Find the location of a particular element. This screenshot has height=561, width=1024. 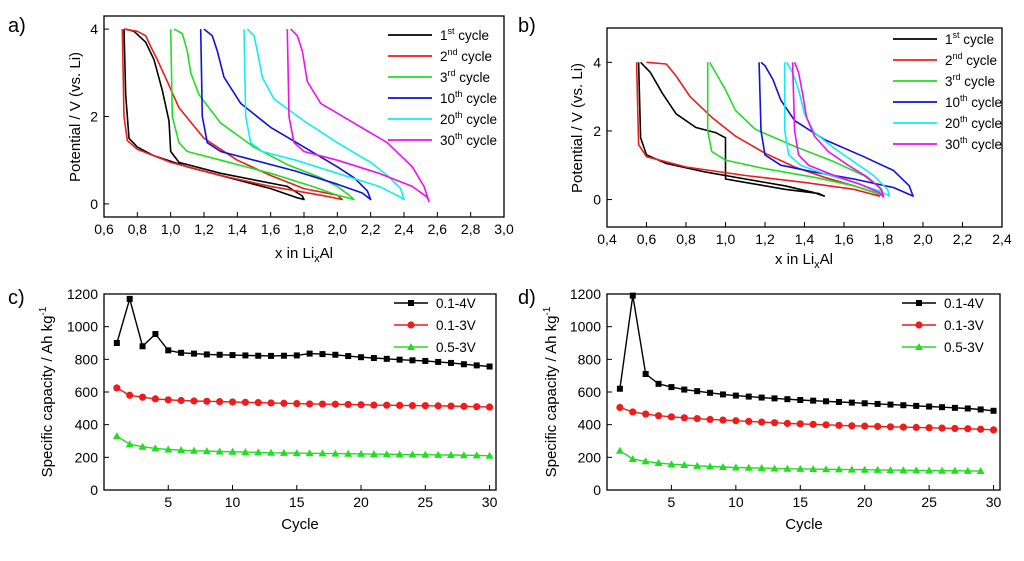

y-tick-label: 200 is located at coordinates (590, 457).